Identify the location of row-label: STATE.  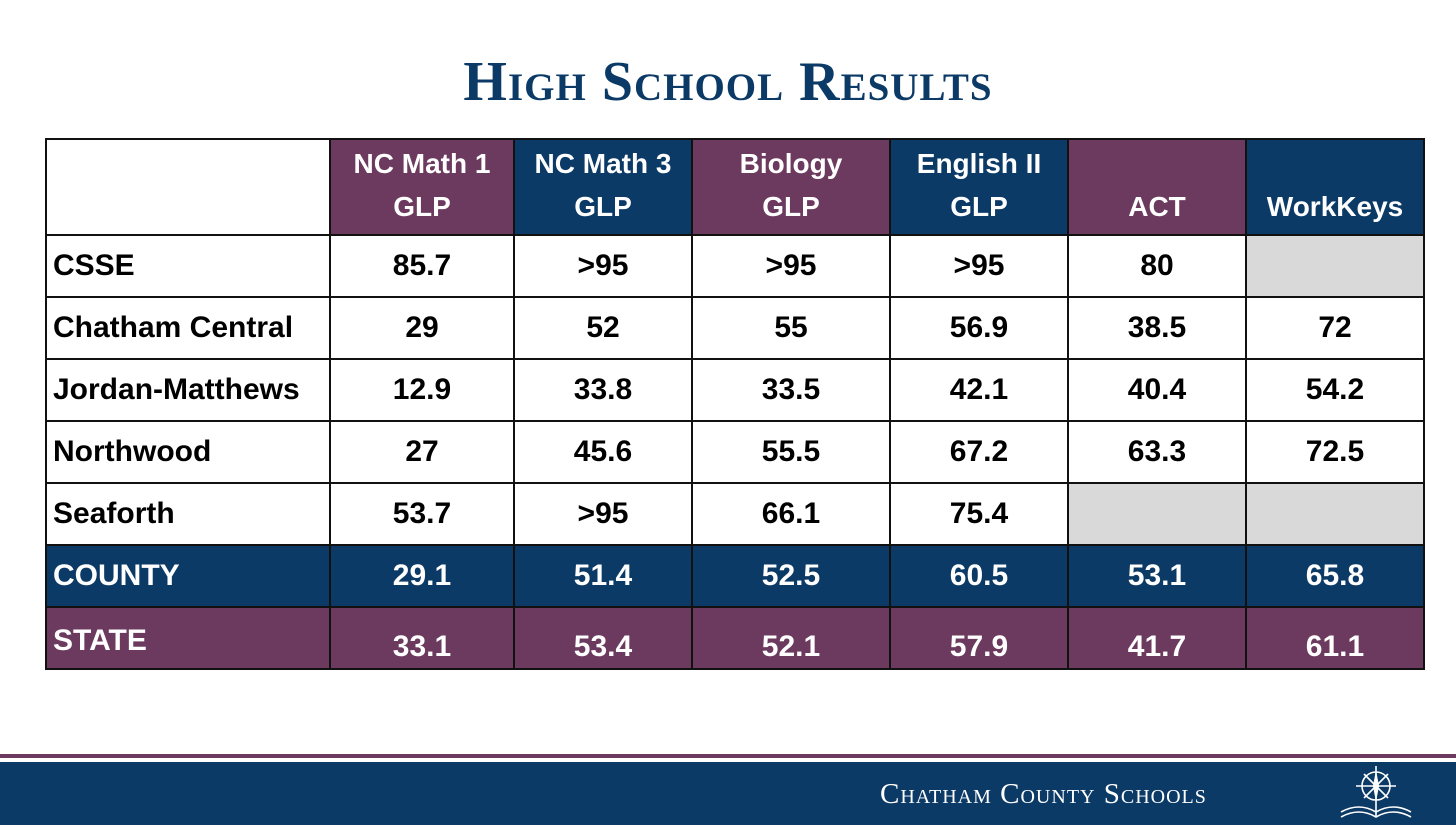
(188, 638).